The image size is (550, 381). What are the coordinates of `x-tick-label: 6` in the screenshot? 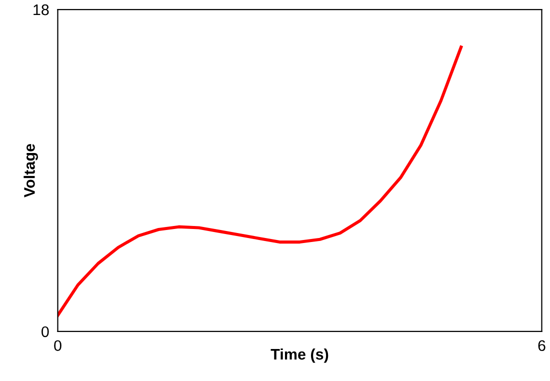 It's located at (542, 346).